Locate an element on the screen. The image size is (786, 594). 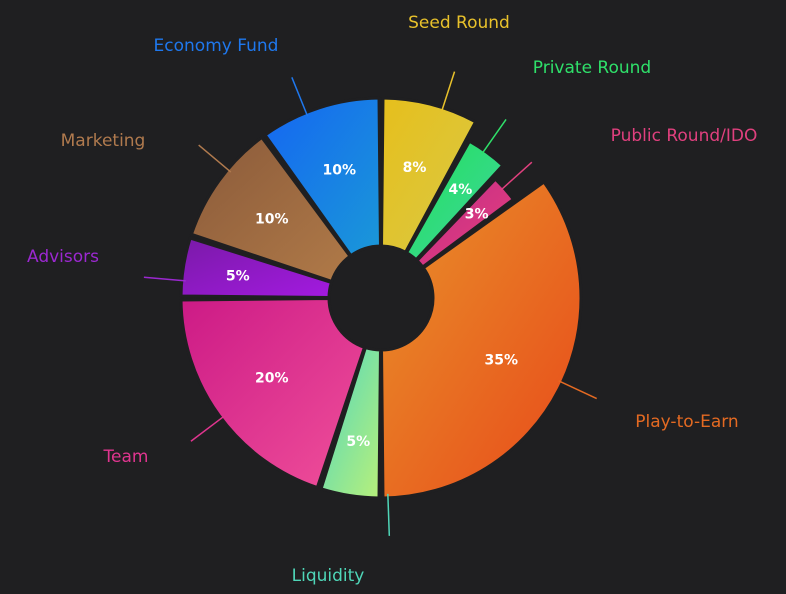
leader-line-seed-round is located at coordinates (448, 91).